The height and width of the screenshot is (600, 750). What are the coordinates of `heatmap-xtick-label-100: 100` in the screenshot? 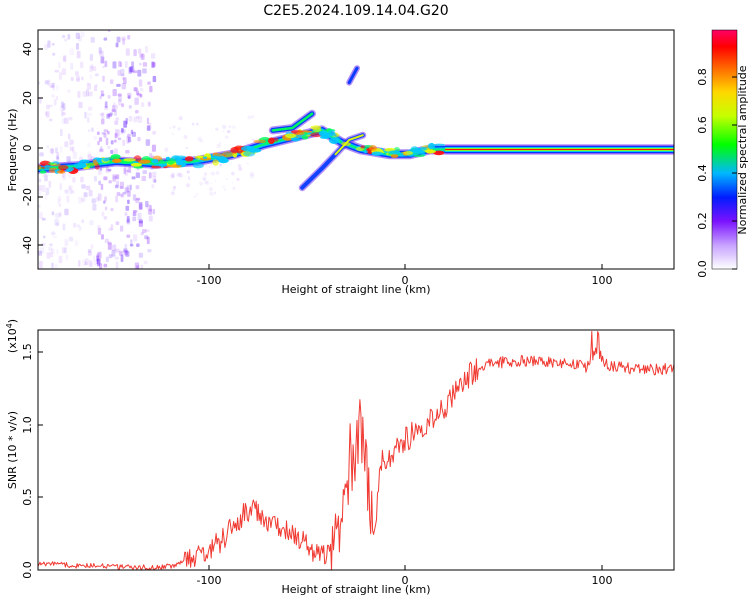 It's located at (602, 280).